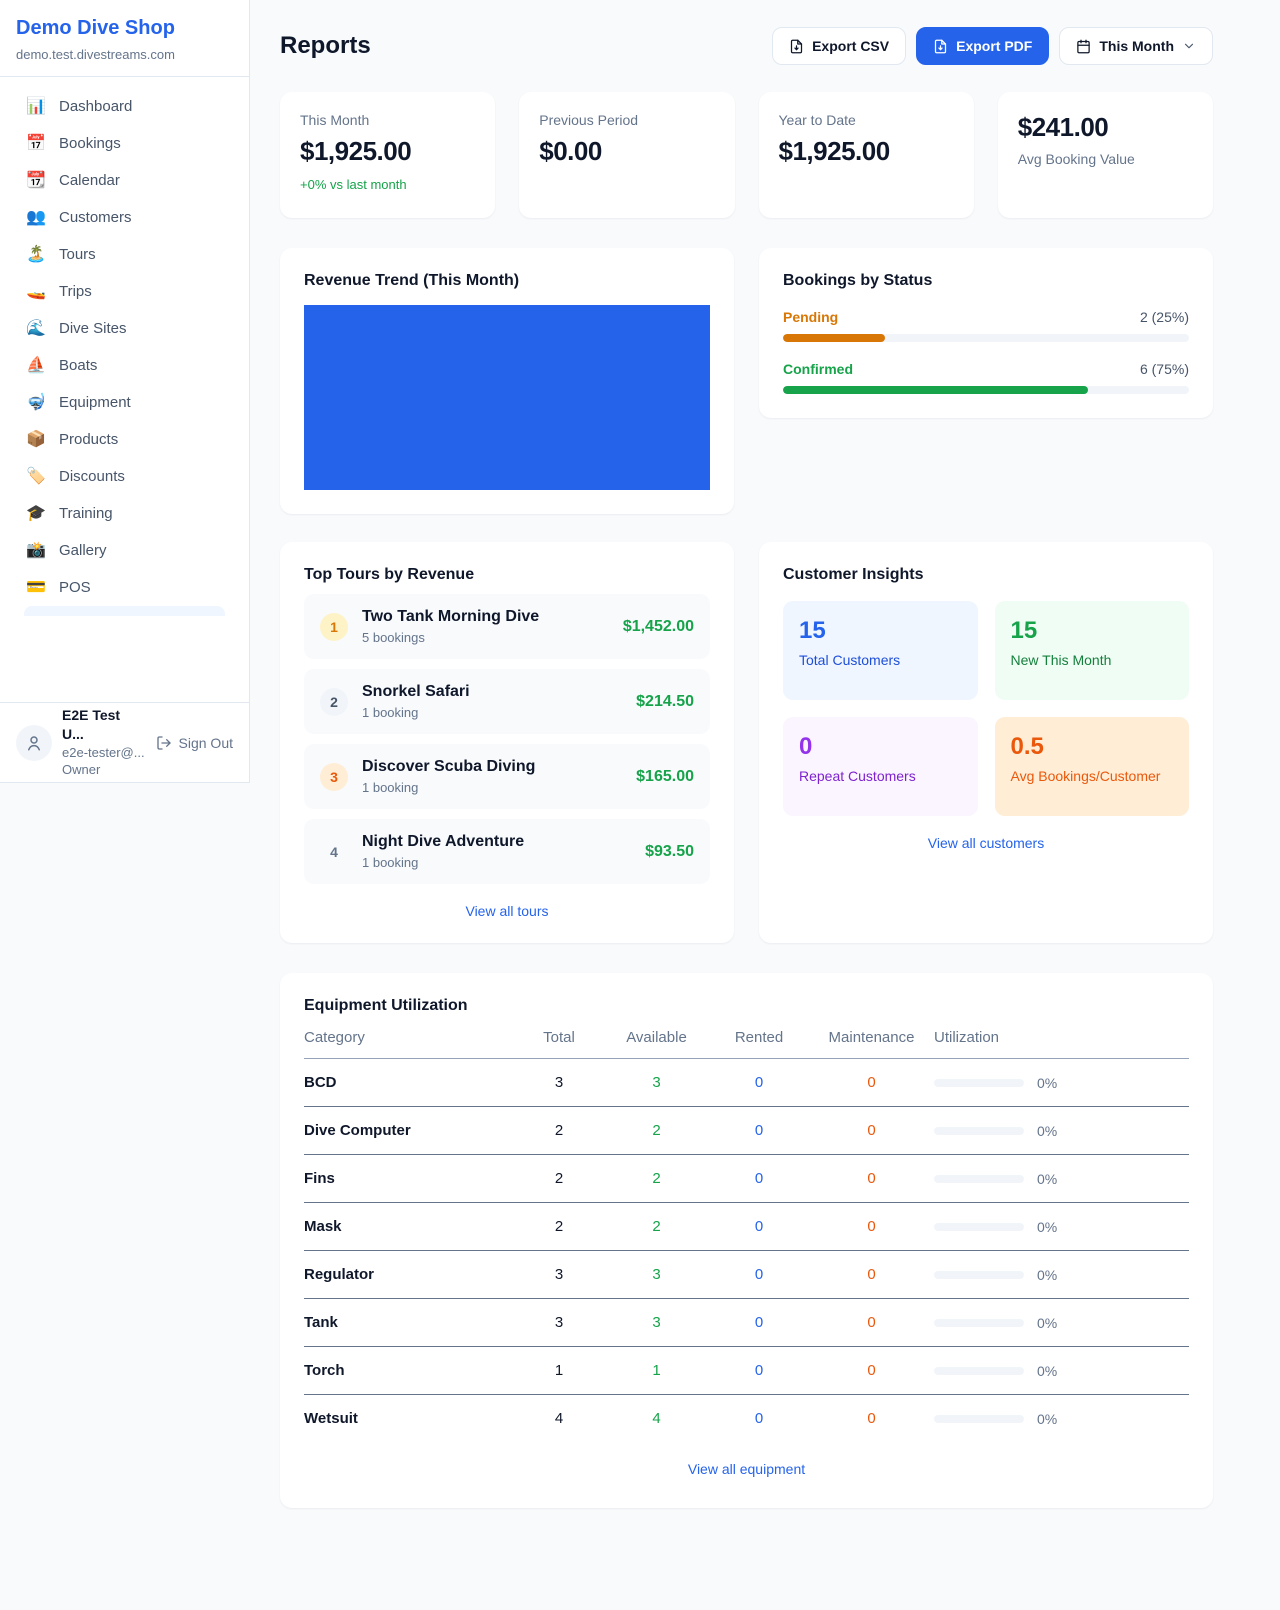  Describe the element at coordinates (339, 1274) in the screenshot. I see `equipment-category: Regulator` at that location.